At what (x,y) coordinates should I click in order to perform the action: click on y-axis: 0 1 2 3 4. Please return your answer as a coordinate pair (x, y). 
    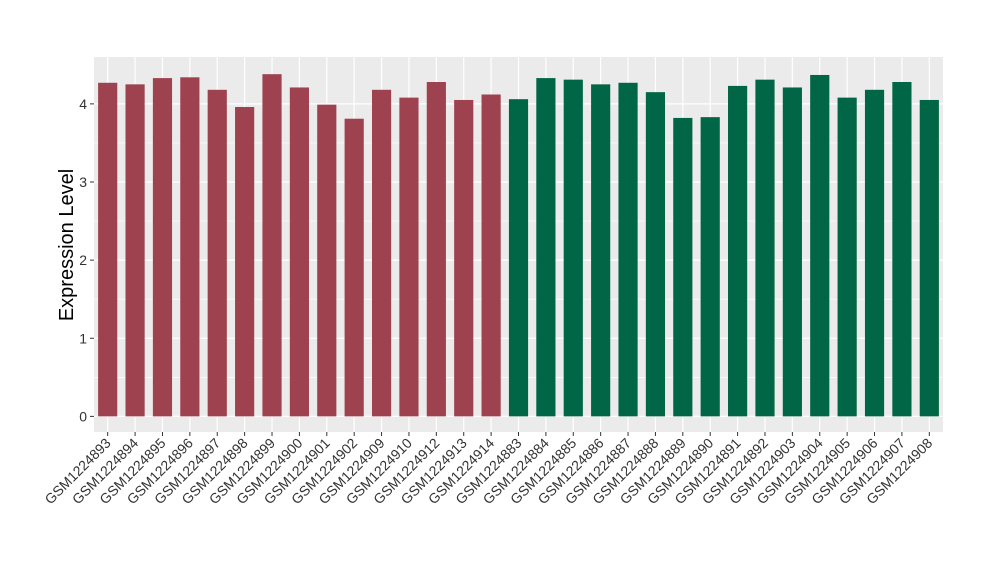
    Looking at the image, I should click on (86, 260).